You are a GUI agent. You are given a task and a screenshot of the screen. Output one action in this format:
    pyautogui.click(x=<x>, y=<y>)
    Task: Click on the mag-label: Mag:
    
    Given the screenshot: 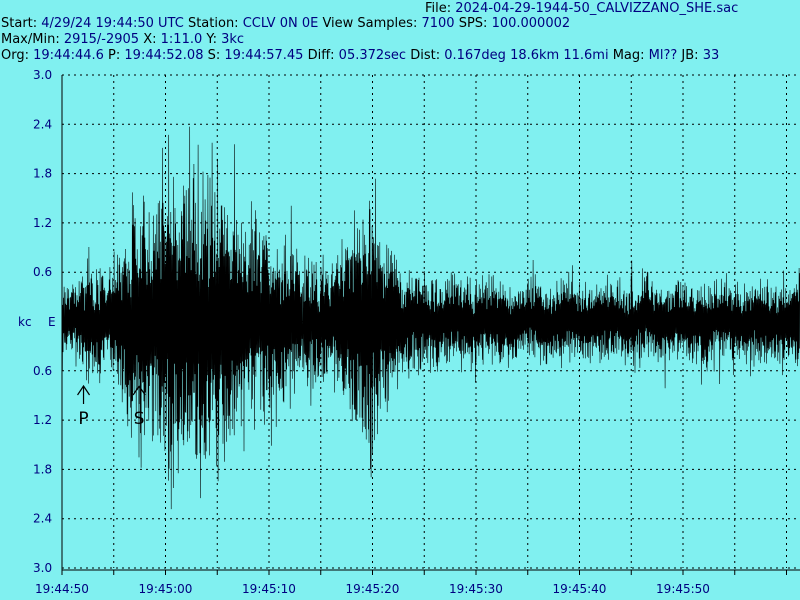 What is the action you would take?
    pyautogui.click(x=628, y=55)
    